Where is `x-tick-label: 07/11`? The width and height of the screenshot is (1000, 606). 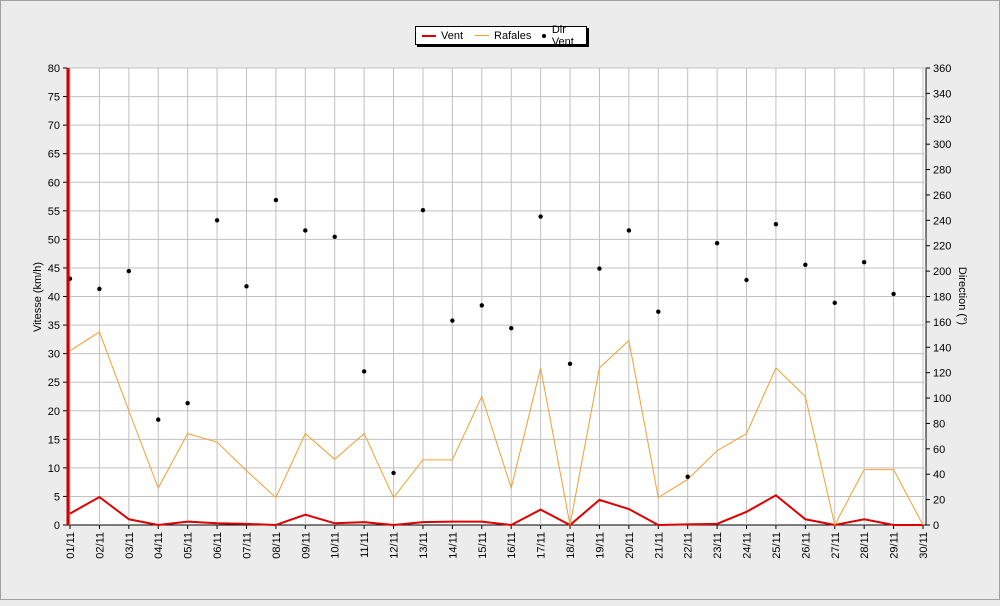 x-tick-label: 07/11 is located at coordinates (247, 545).